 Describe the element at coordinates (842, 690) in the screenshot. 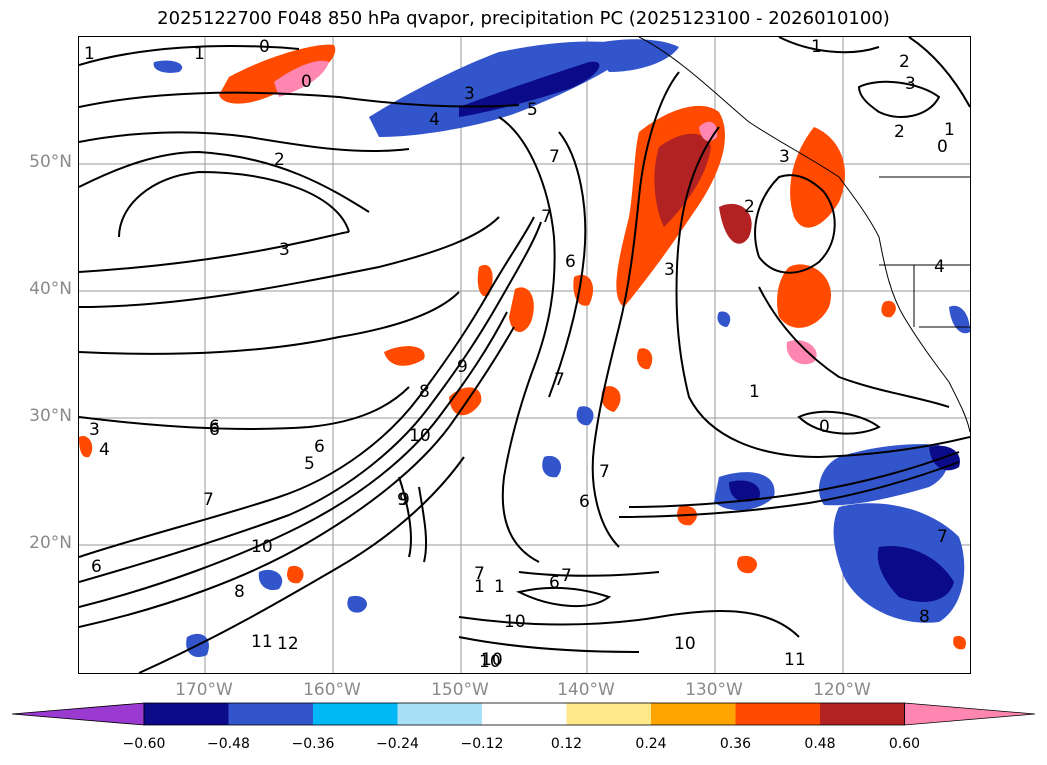

I see `lon-label-120w: 120°W` at that location.